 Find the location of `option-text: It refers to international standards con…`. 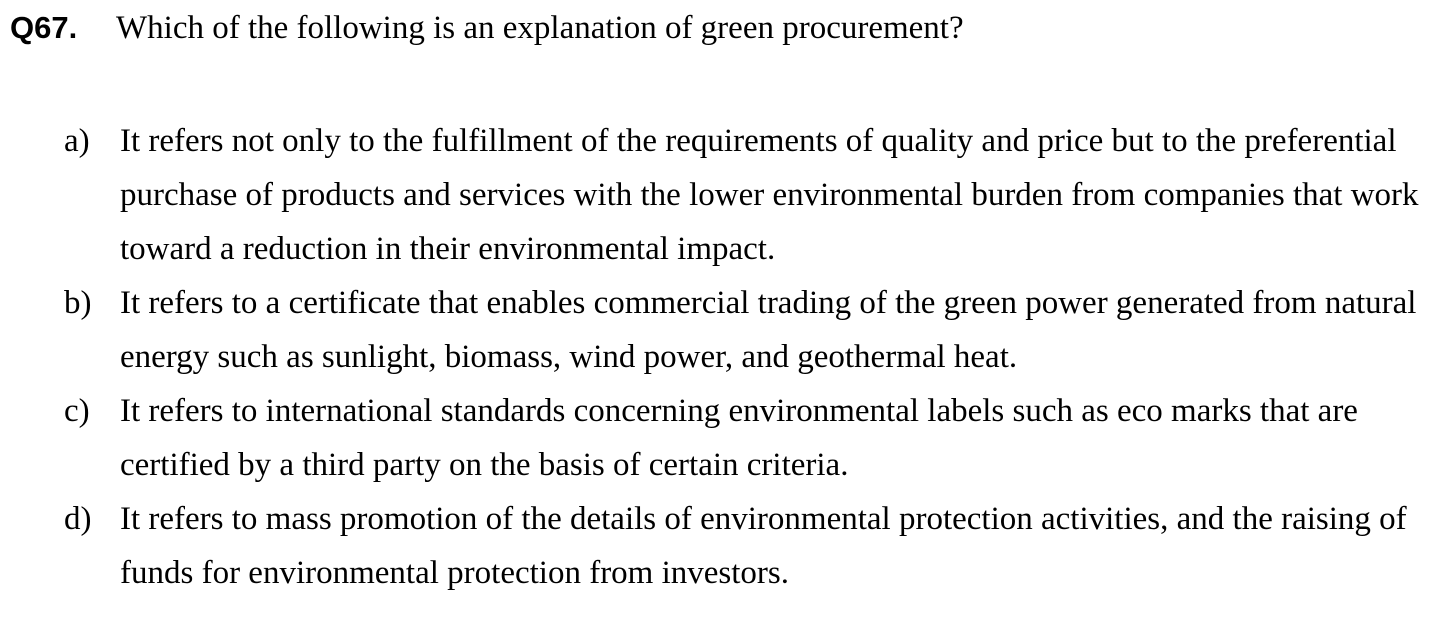

option-text: It refers to international standards con… is located at coordinates (739, 438).